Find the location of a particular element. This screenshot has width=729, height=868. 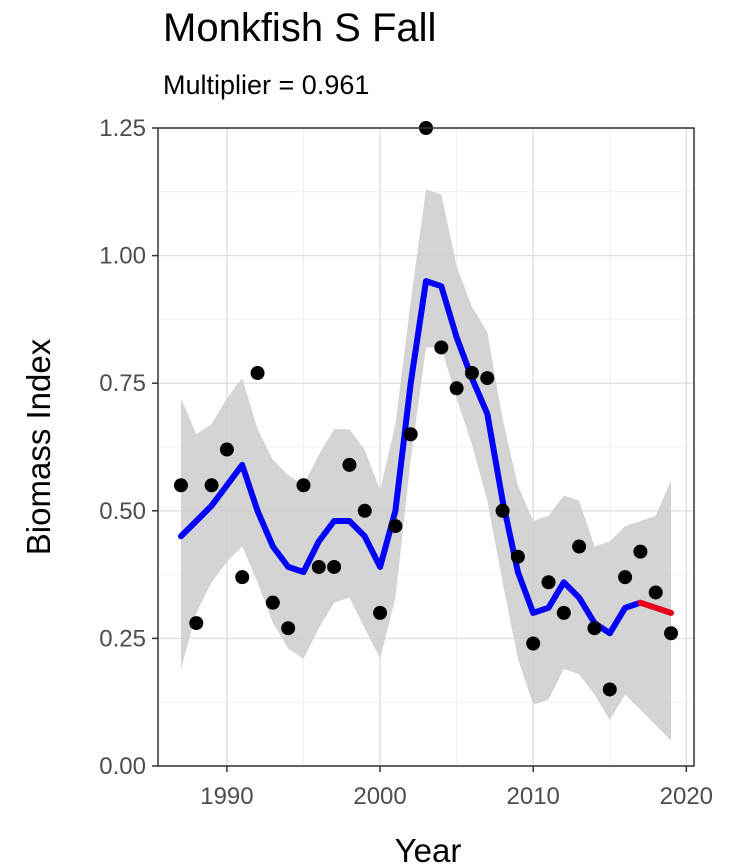

x-tick-label: 2020 is located at coordinates (686, 796).